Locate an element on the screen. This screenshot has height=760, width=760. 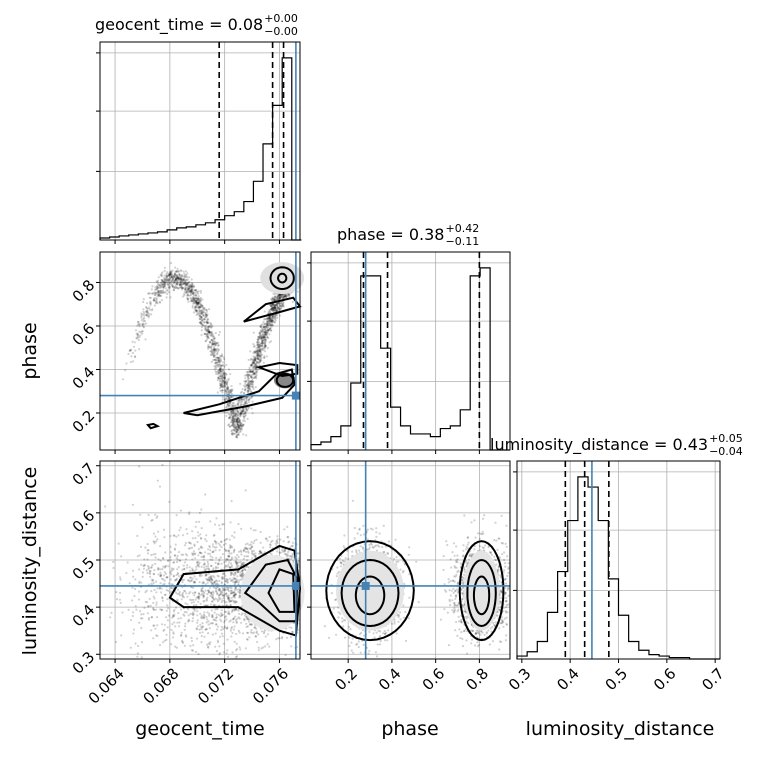
histogram-phase is located at coordinates (410, 359).